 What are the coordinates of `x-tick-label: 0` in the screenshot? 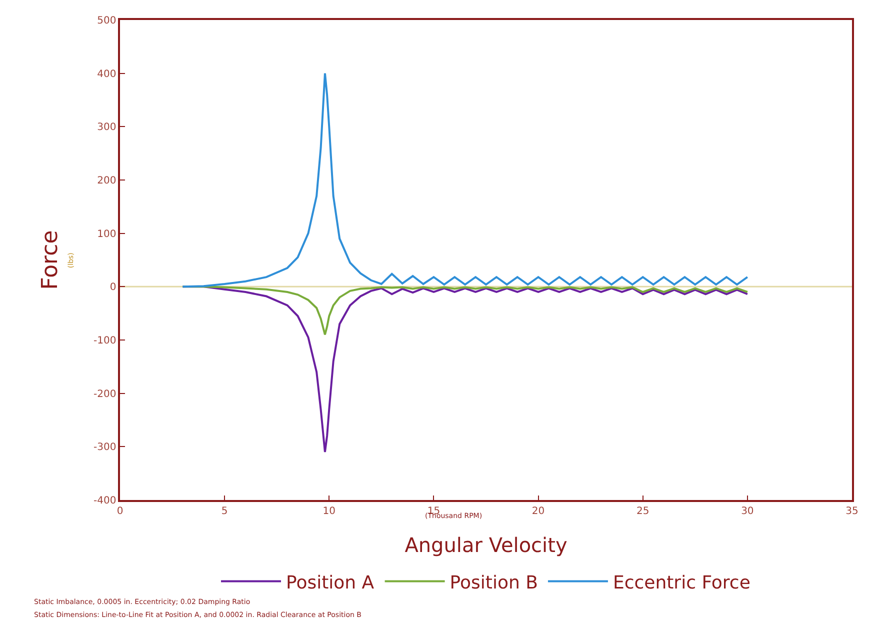 It's located at (120, 511).